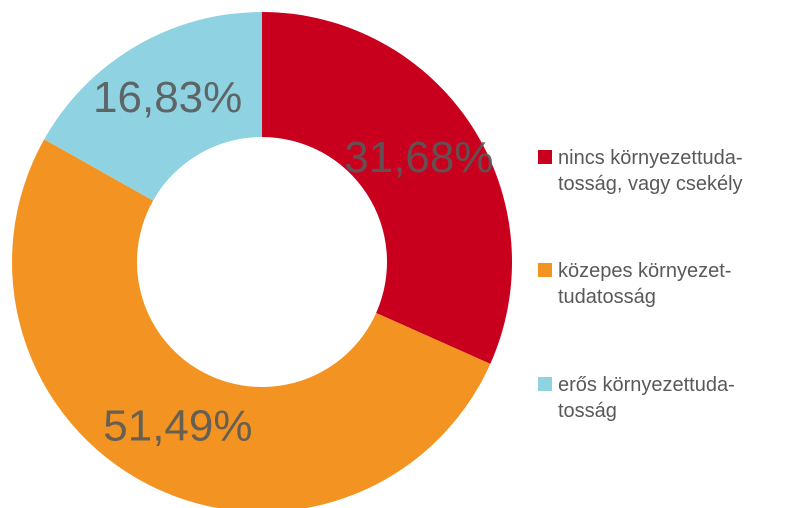 This screenshot has height=508, width=808. I want to click on legend-item: közepes környezet- tudatosság, so click(634, 284).